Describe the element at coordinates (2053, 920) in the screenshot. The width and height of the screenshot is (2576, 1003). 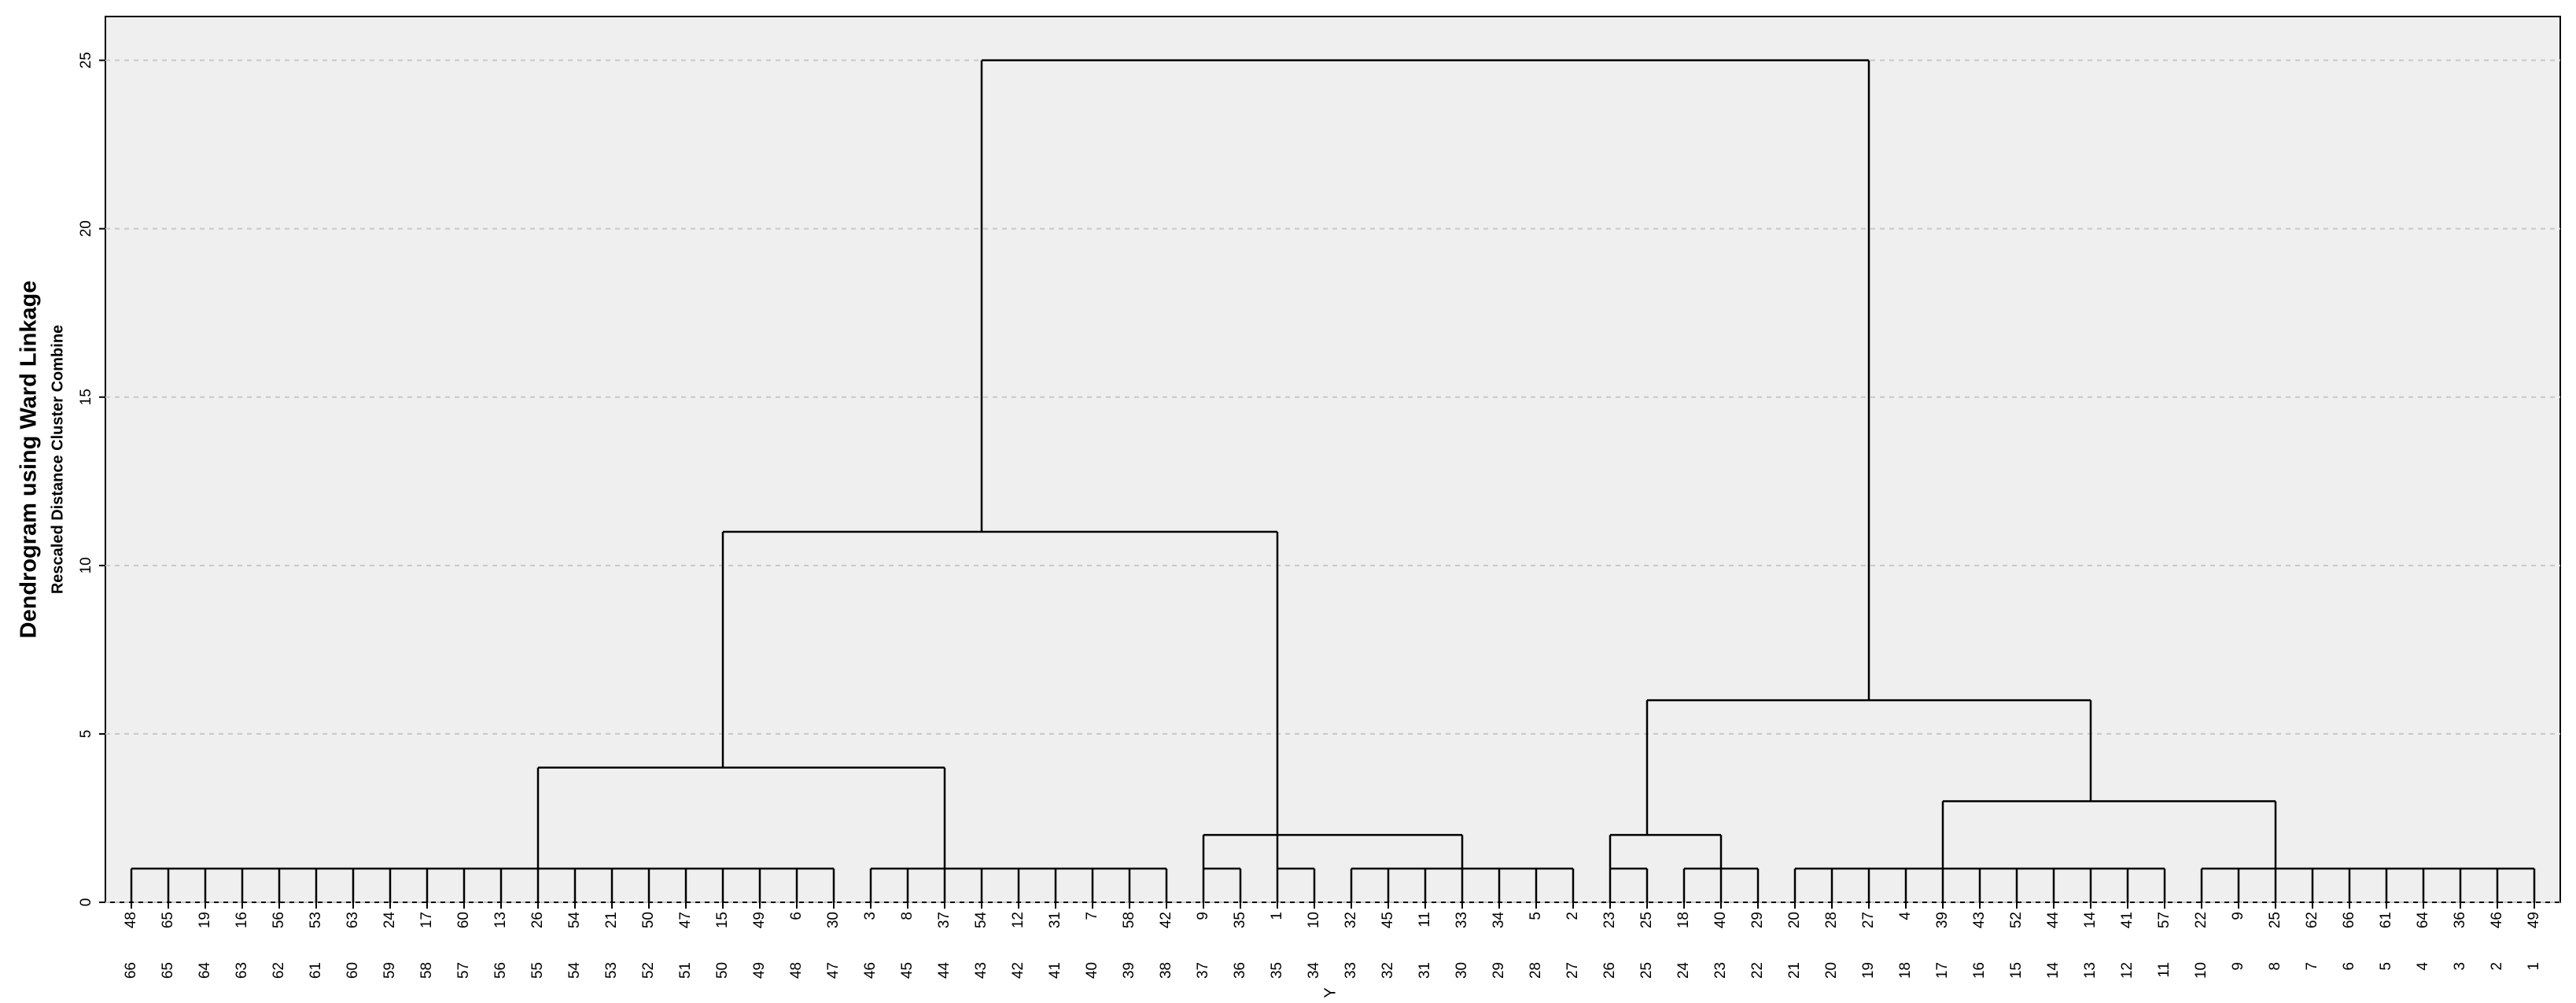
I see `leaf-label: 44` at that location.